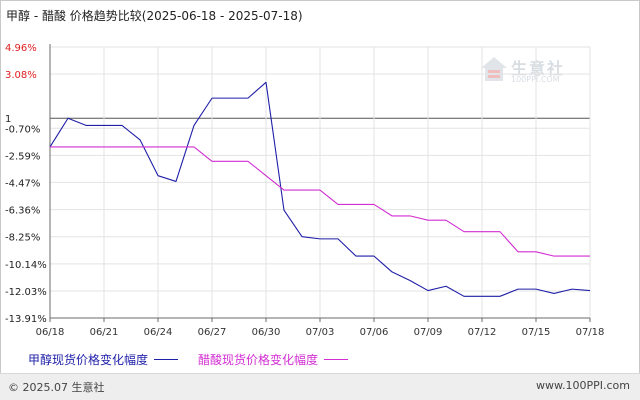 Image resolution: width=640 pixels, height=400 pixels. I want to click on watermark-text: 生意社, so click(538, 68).